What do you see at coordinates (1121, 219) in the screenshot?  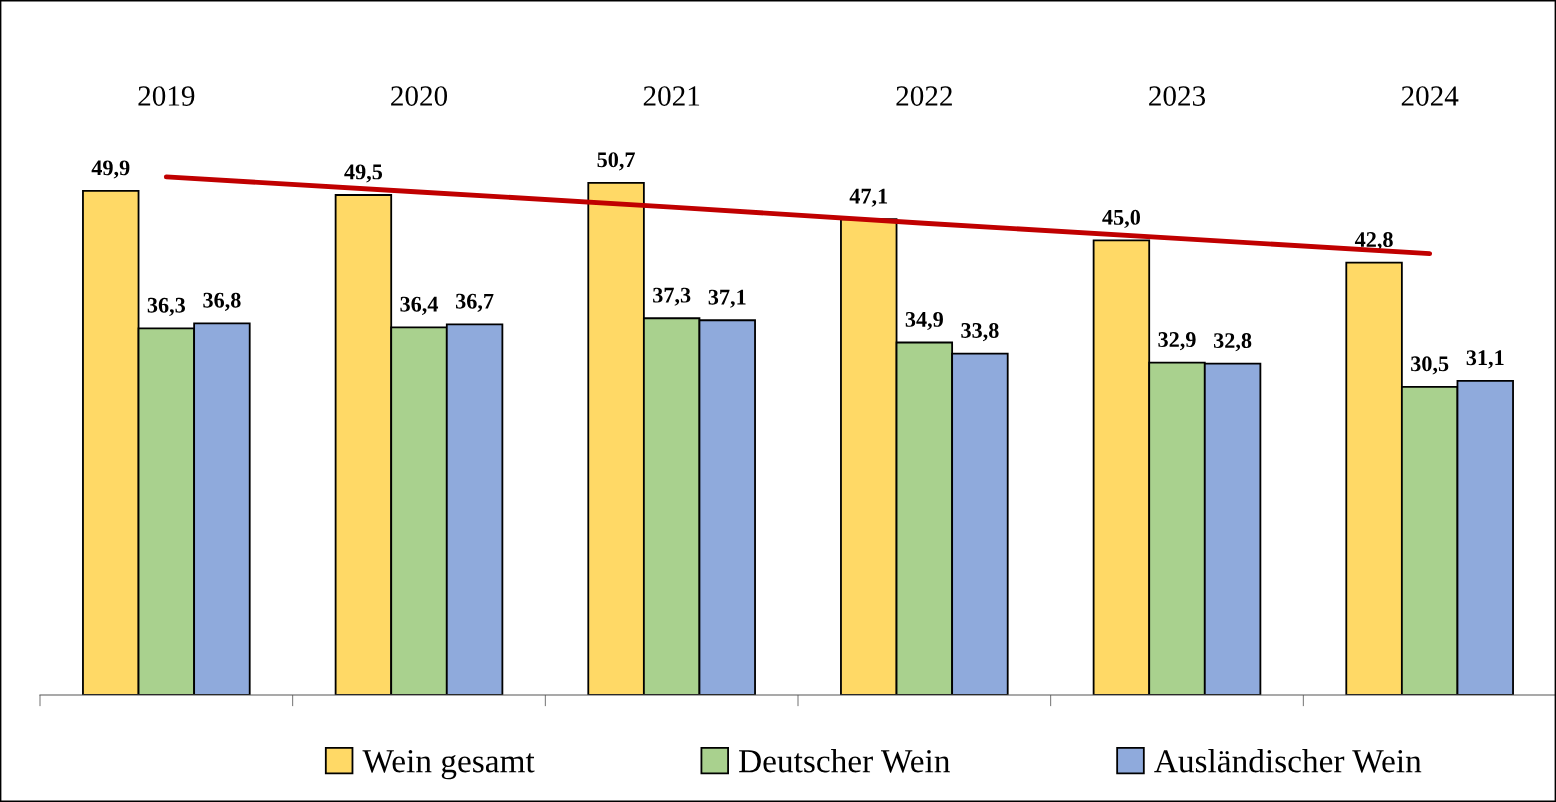 I see `data-label: 45,0` at bounding box center [1121, 219].